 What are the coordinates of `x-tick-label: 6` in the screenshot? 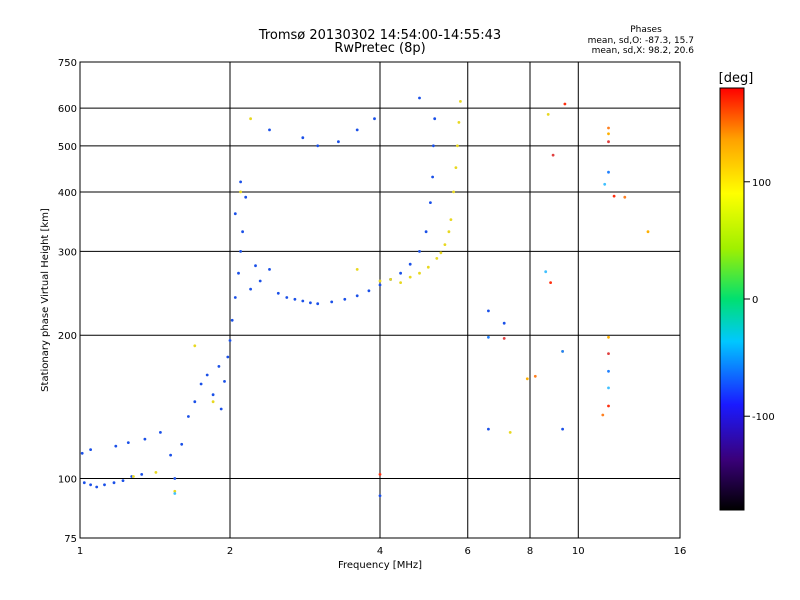 It's located at (468, 551).